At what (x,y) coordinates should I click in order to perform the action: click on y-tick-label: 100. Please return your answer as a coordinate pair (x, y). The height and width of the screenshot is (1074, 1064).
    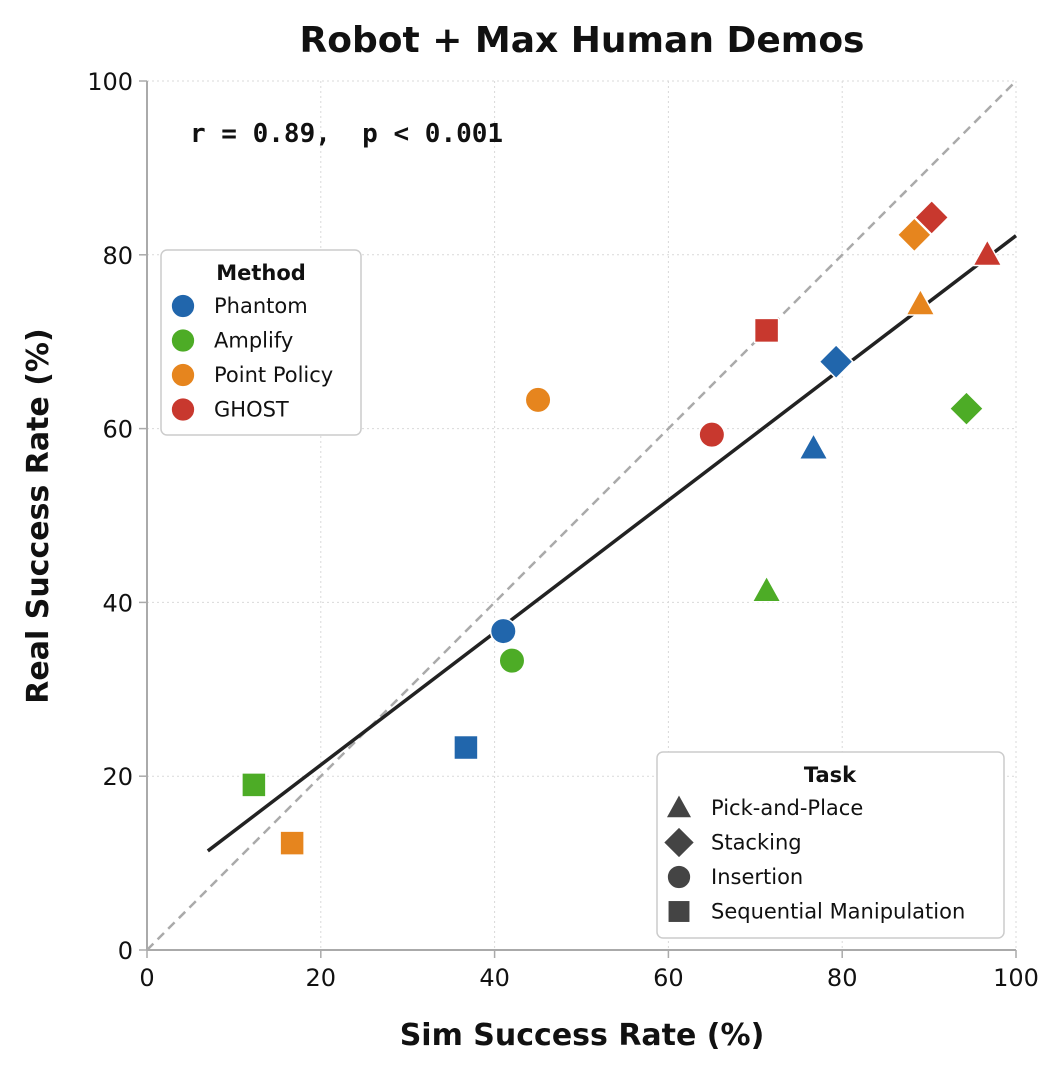
    Looking at the image, I should click on (110, 82).